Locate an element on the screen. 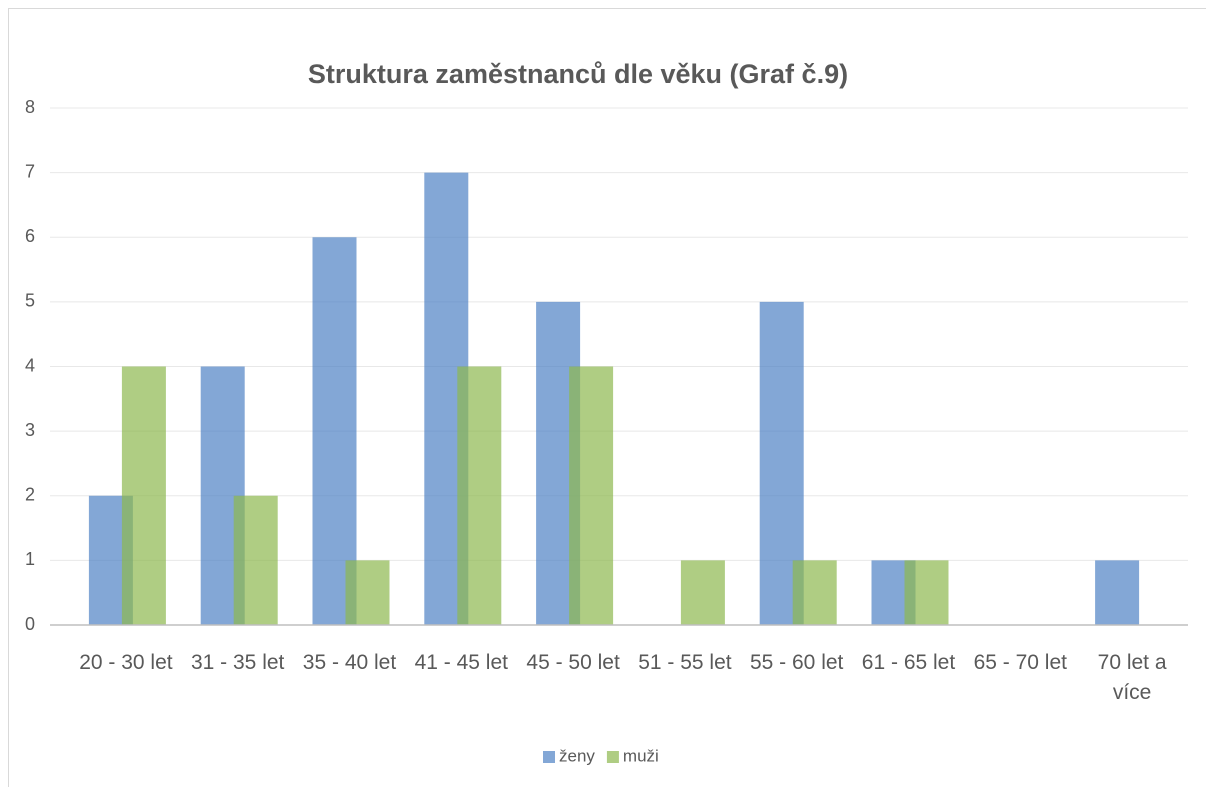 The image size is (1206, 787). y-tick-label: 4 is located at coordinates (30, 365).